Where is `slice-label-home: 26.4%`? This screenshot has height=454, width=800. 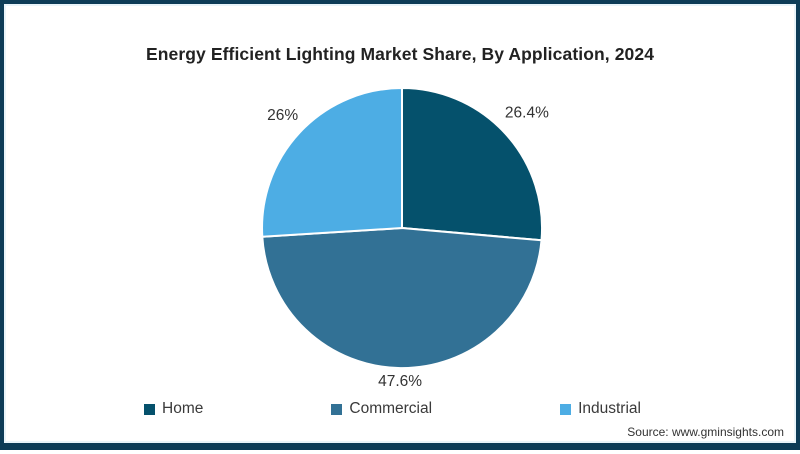 slice-label-home: 26.4% is located at coordinates (527, 113).